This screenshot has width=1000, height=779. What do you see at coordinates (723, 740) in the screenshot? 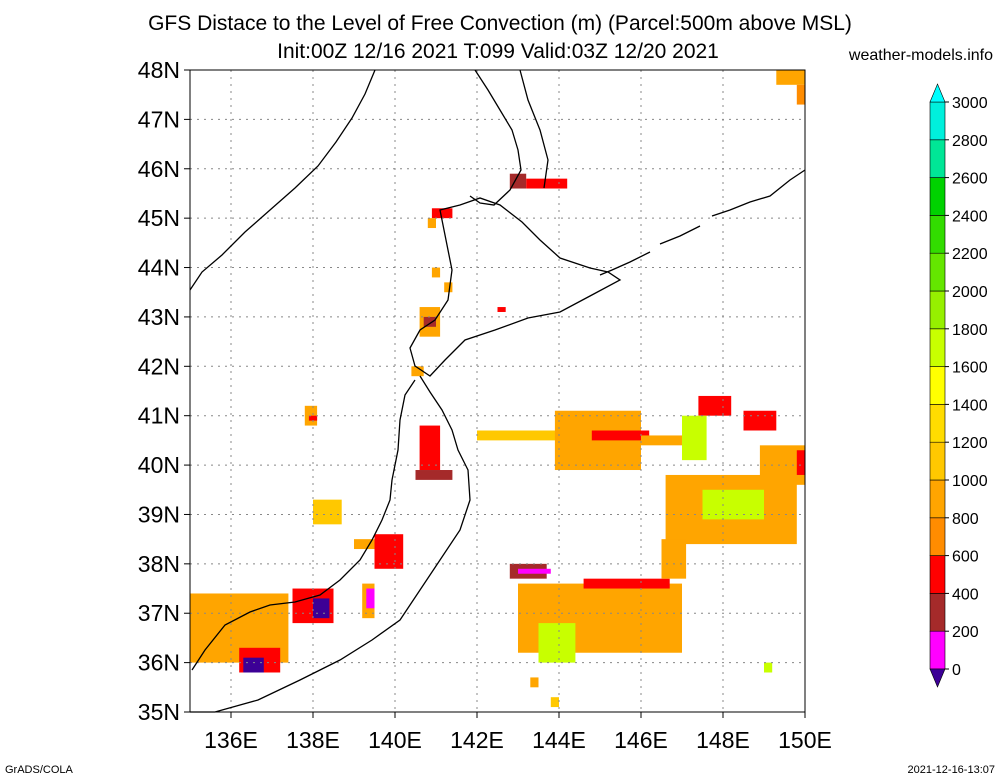
I see `lon-tick-label: 148E` at bounding box center [723, 740].